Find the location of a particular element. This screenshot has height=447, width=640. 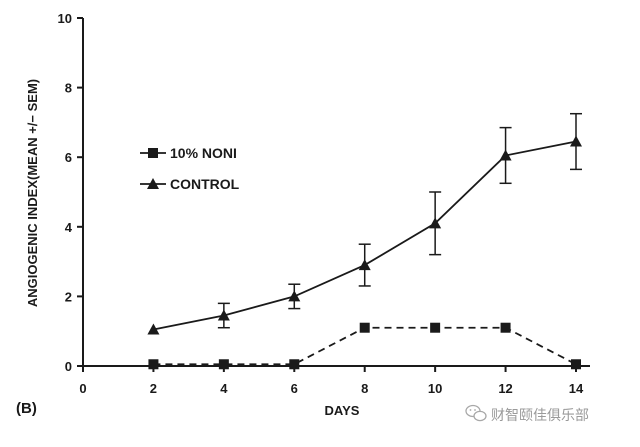

x-tick-label-10: 10 is located at coordinates (435, 388).